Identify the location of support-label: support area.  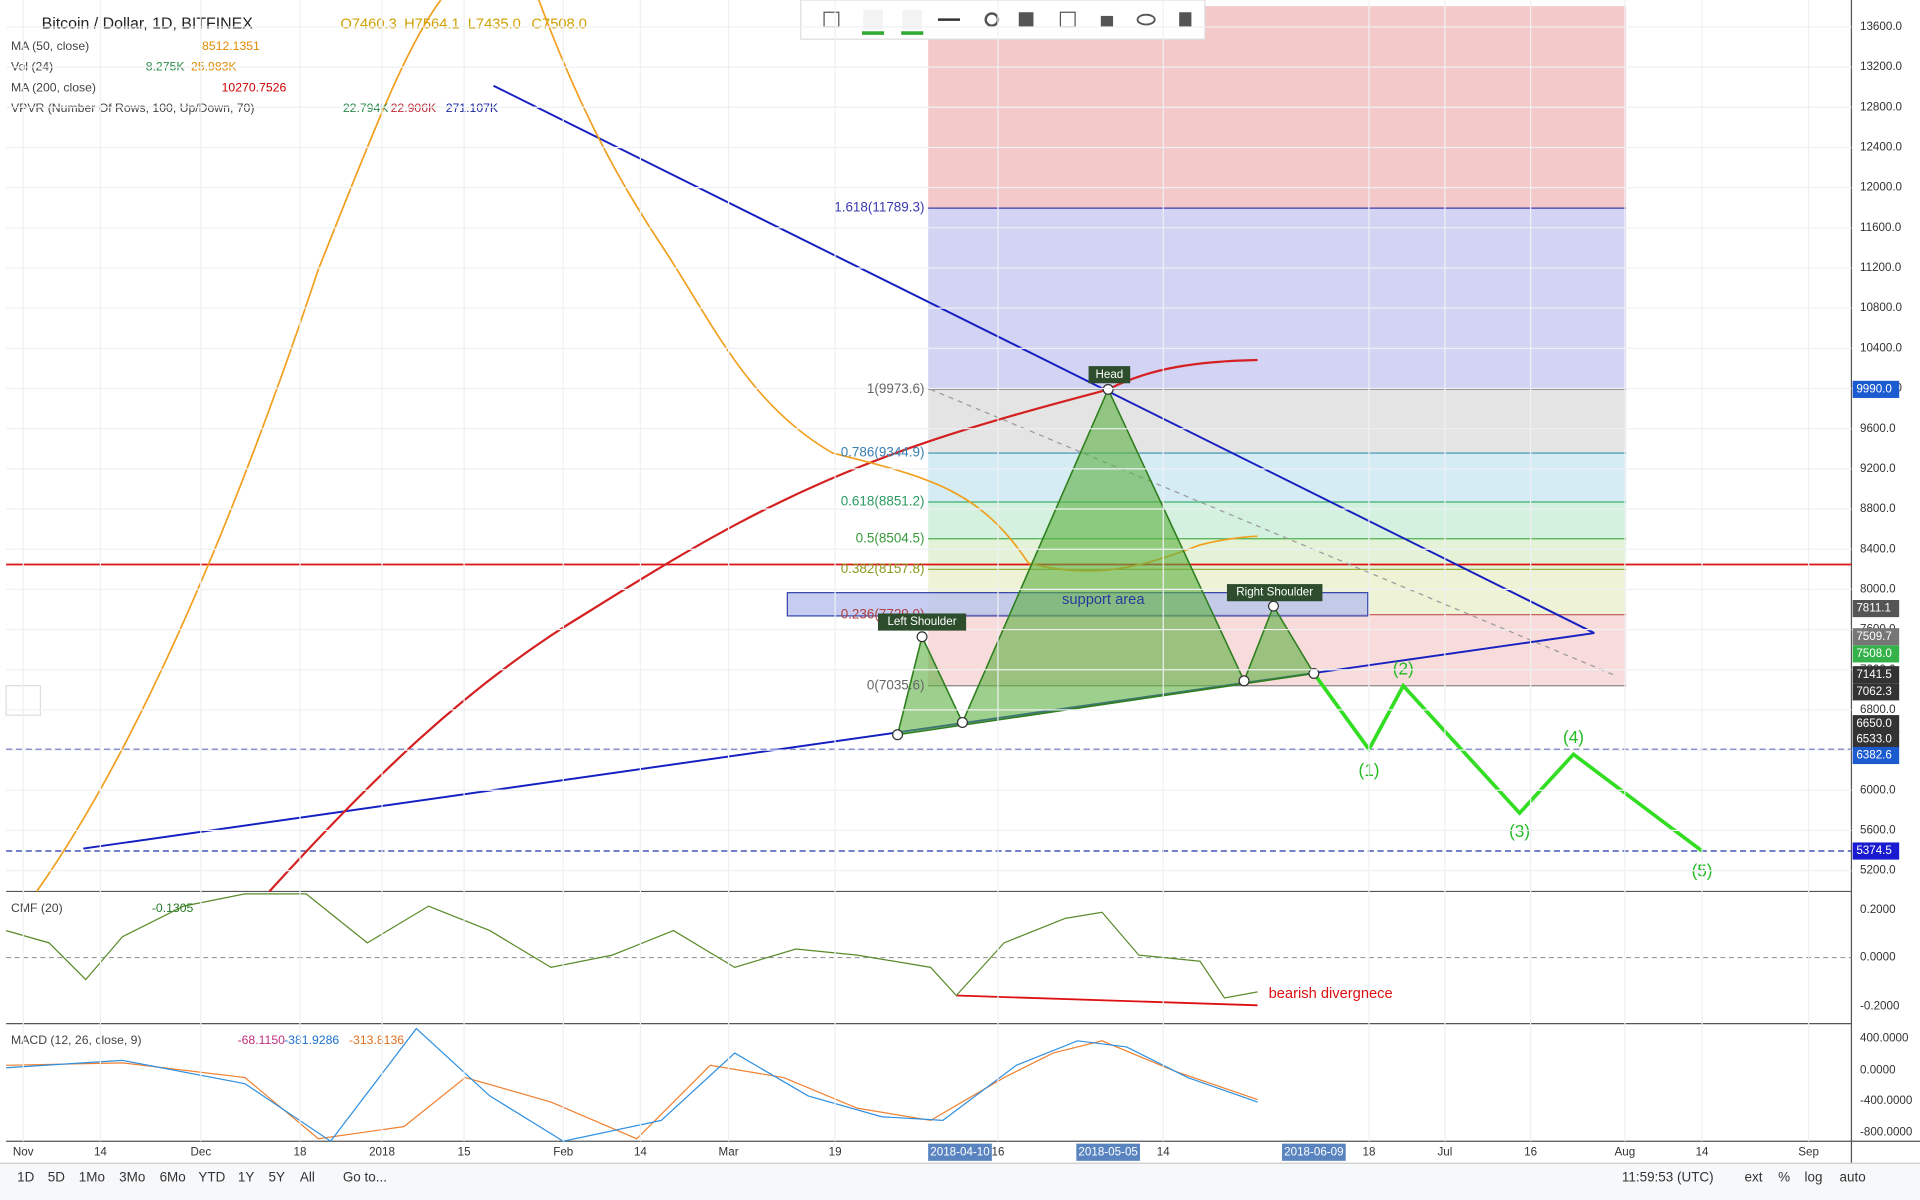
(1103, 600).